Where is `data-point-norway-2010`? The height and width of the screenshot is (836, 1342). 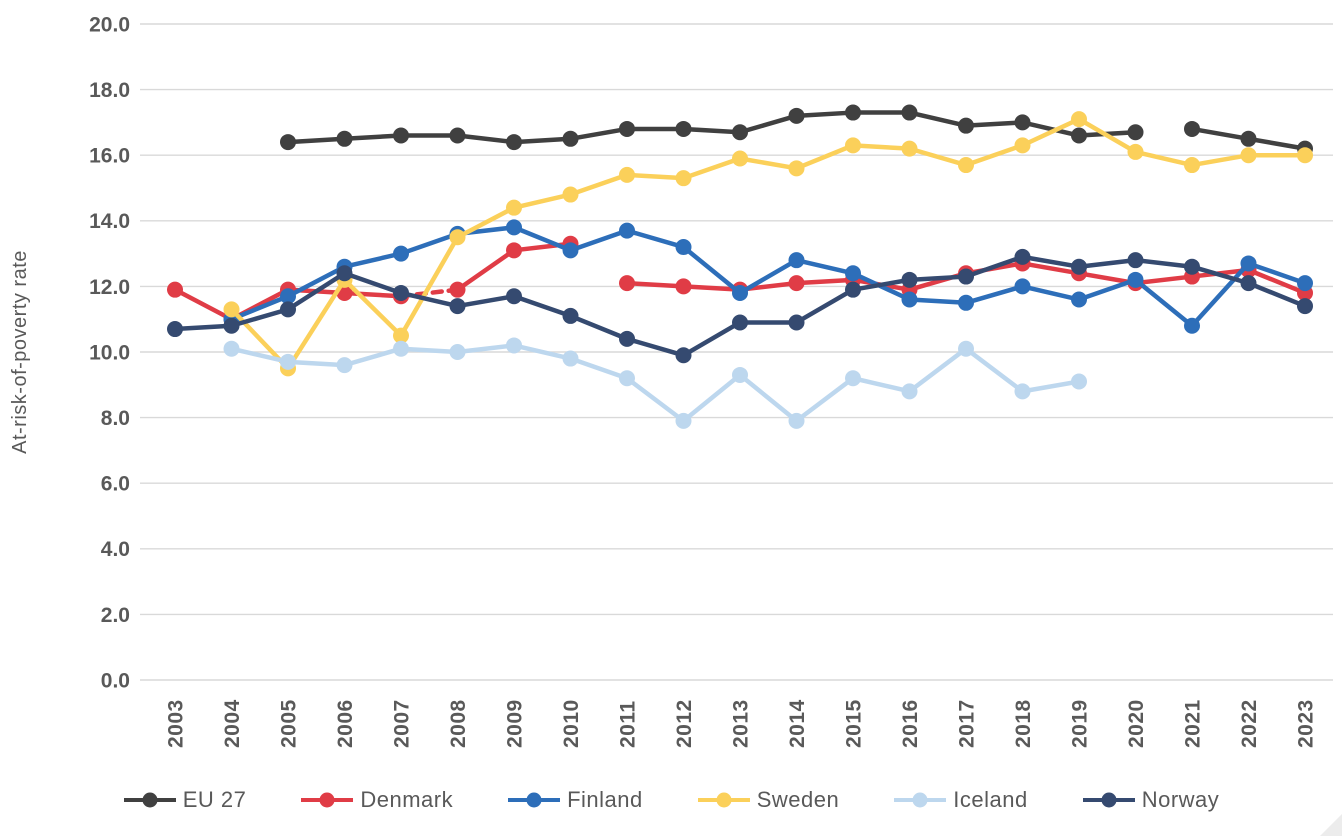
data-point-norway-2010 is located at coordinates (570, 315).